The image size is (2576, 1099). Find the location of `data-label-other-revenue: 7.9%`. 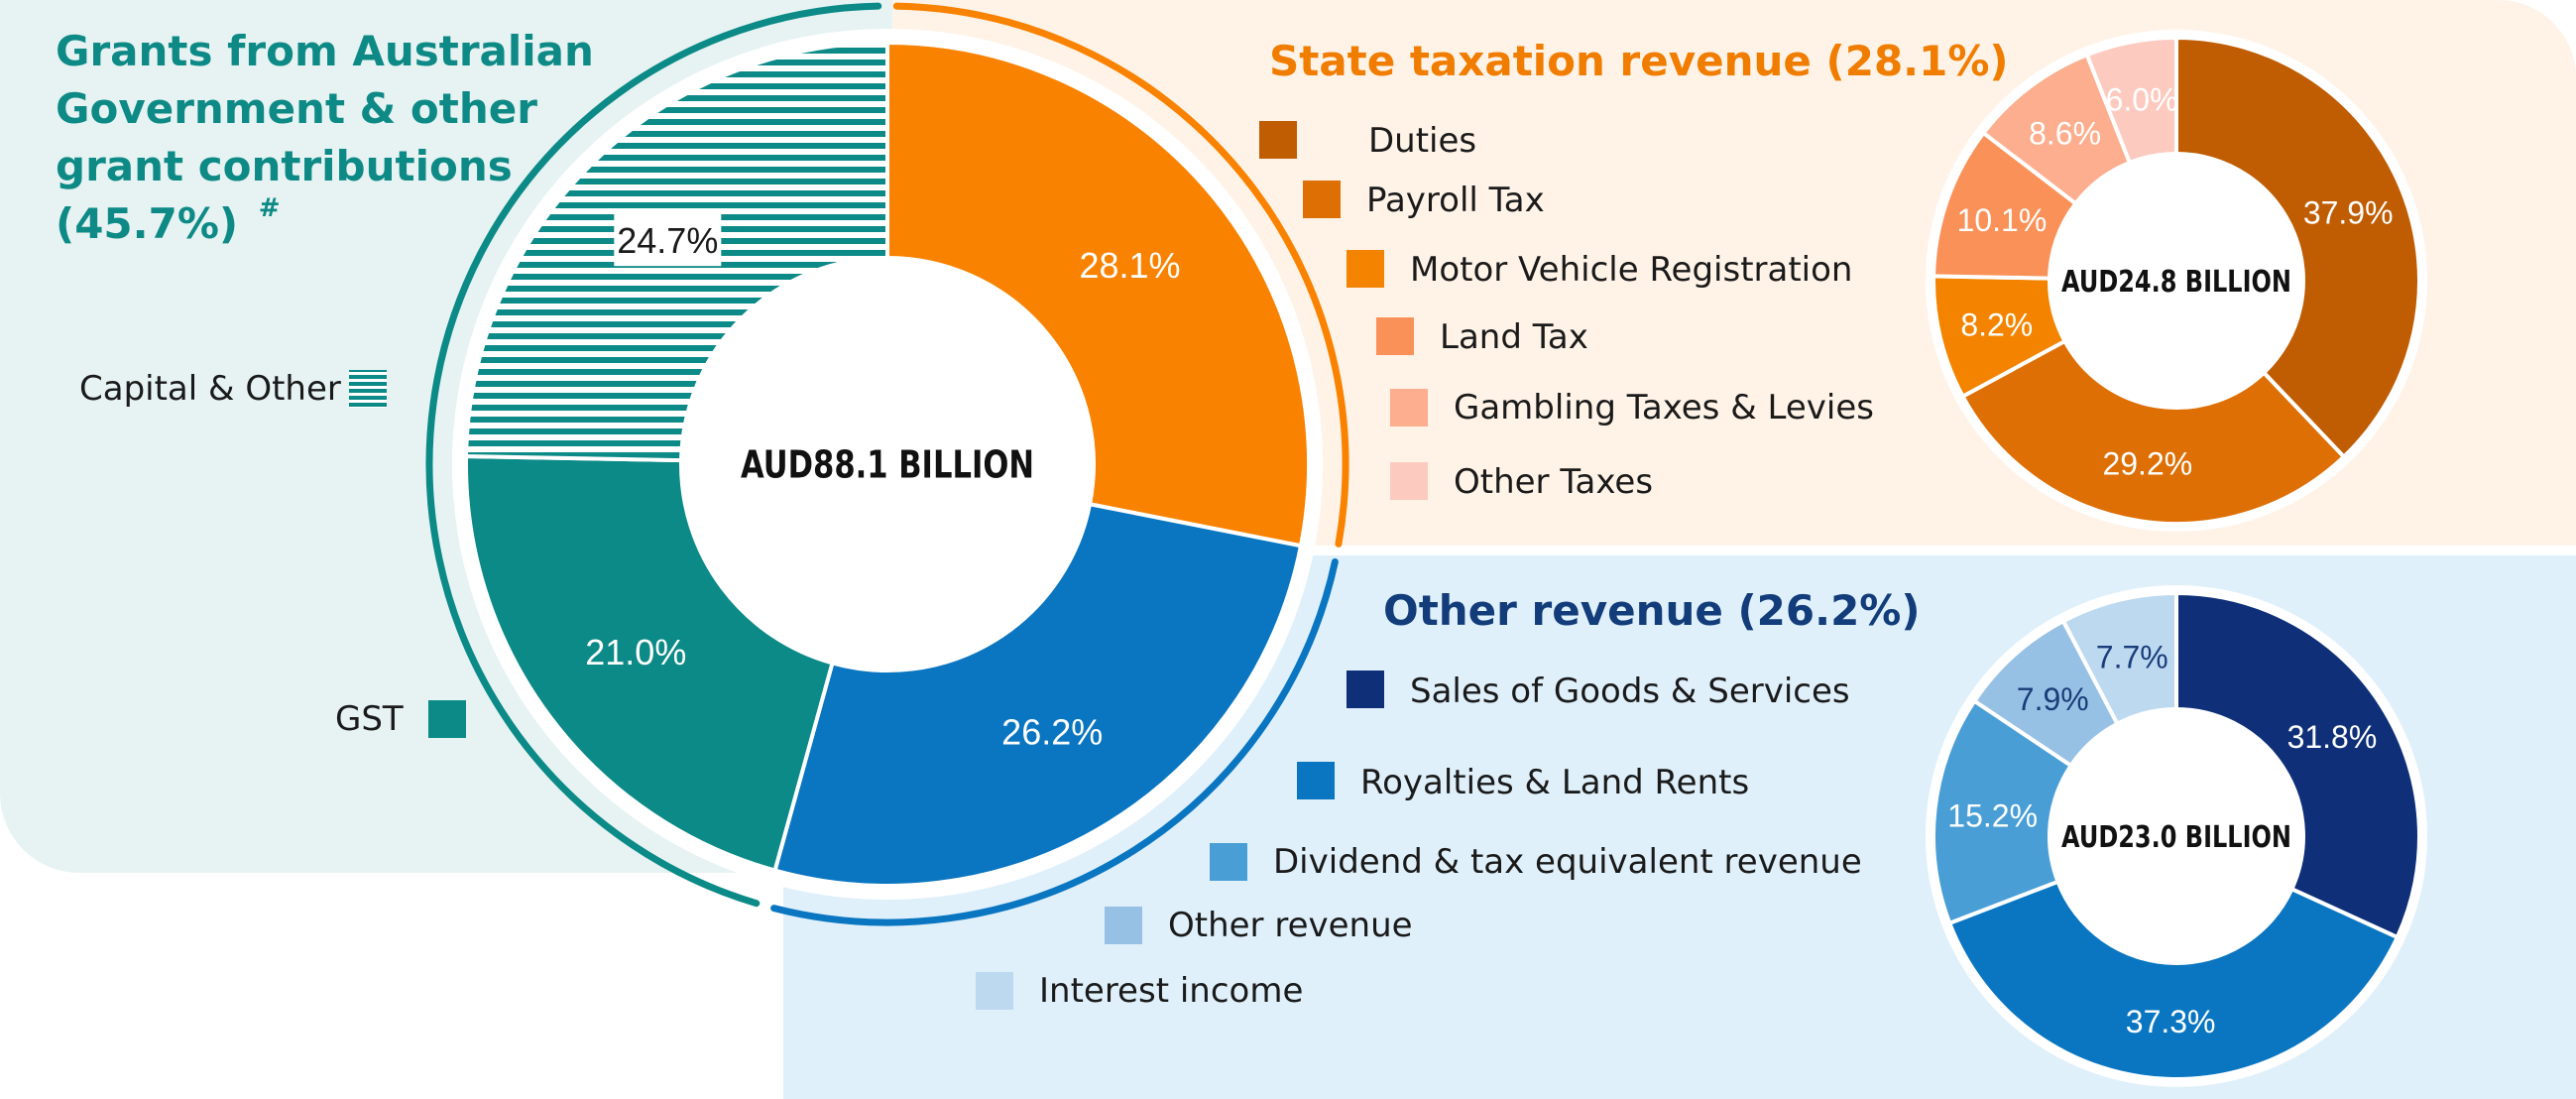

data-label-other-revenue: 7.9% is located at coordinates (2053, 699).